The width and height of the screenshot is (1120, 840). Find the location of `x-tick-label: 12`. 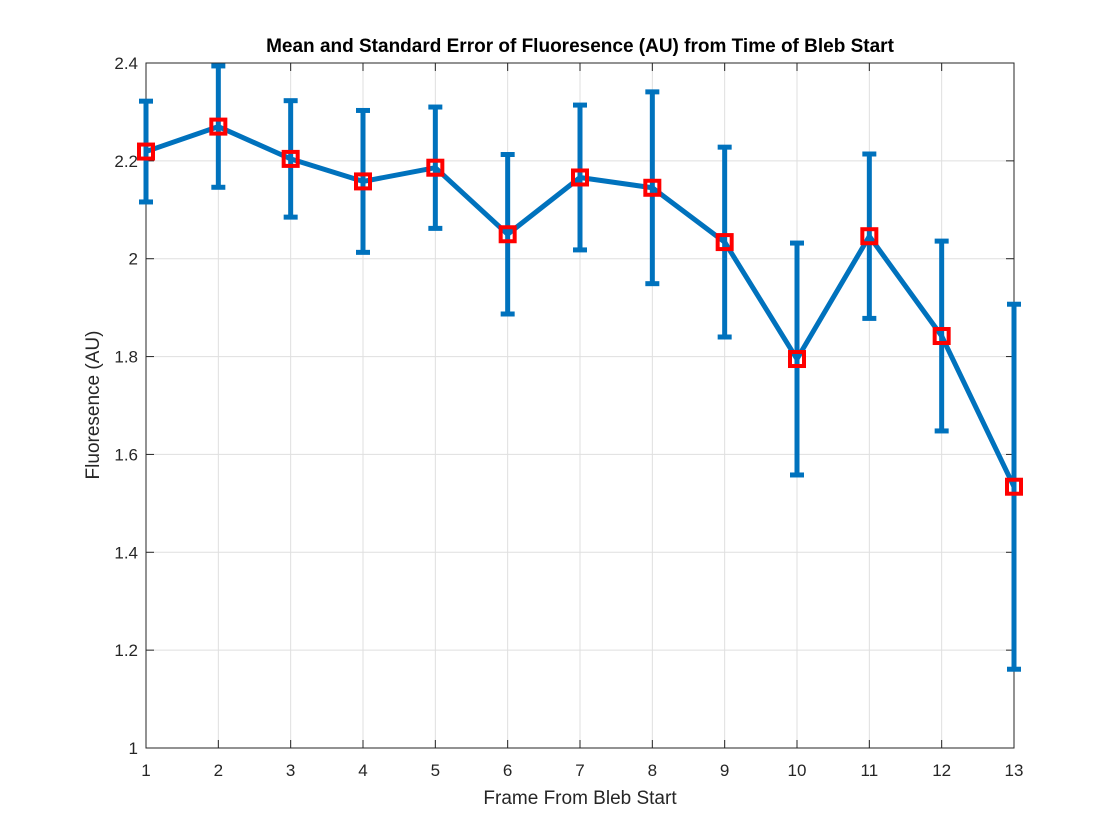

x-tick-label: 12 is located at coordinates (941, 770).